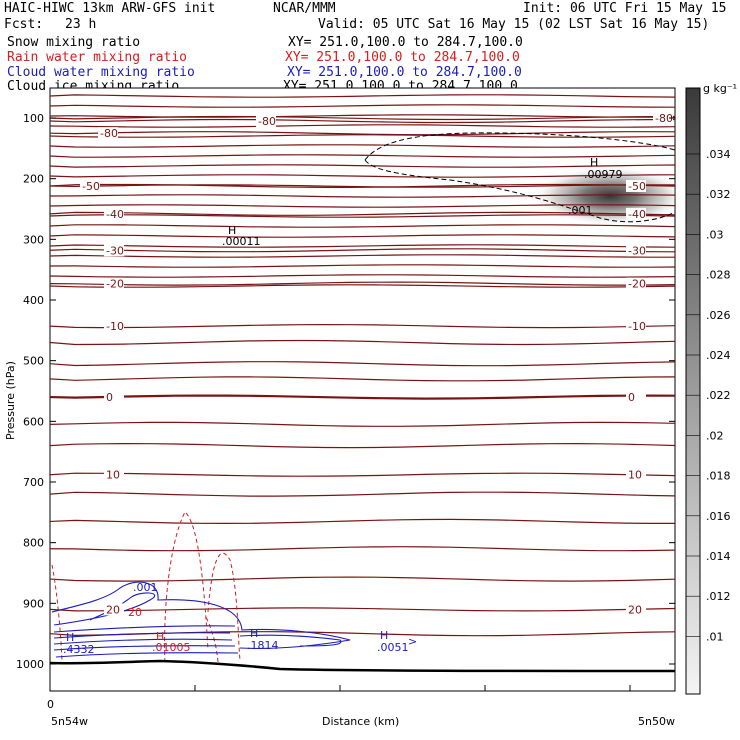 This screenshot has height=740, width=740. Describe the element at coordinates (50, 704) in the screenshot. I see `x-axis-zero: 0` at that location.